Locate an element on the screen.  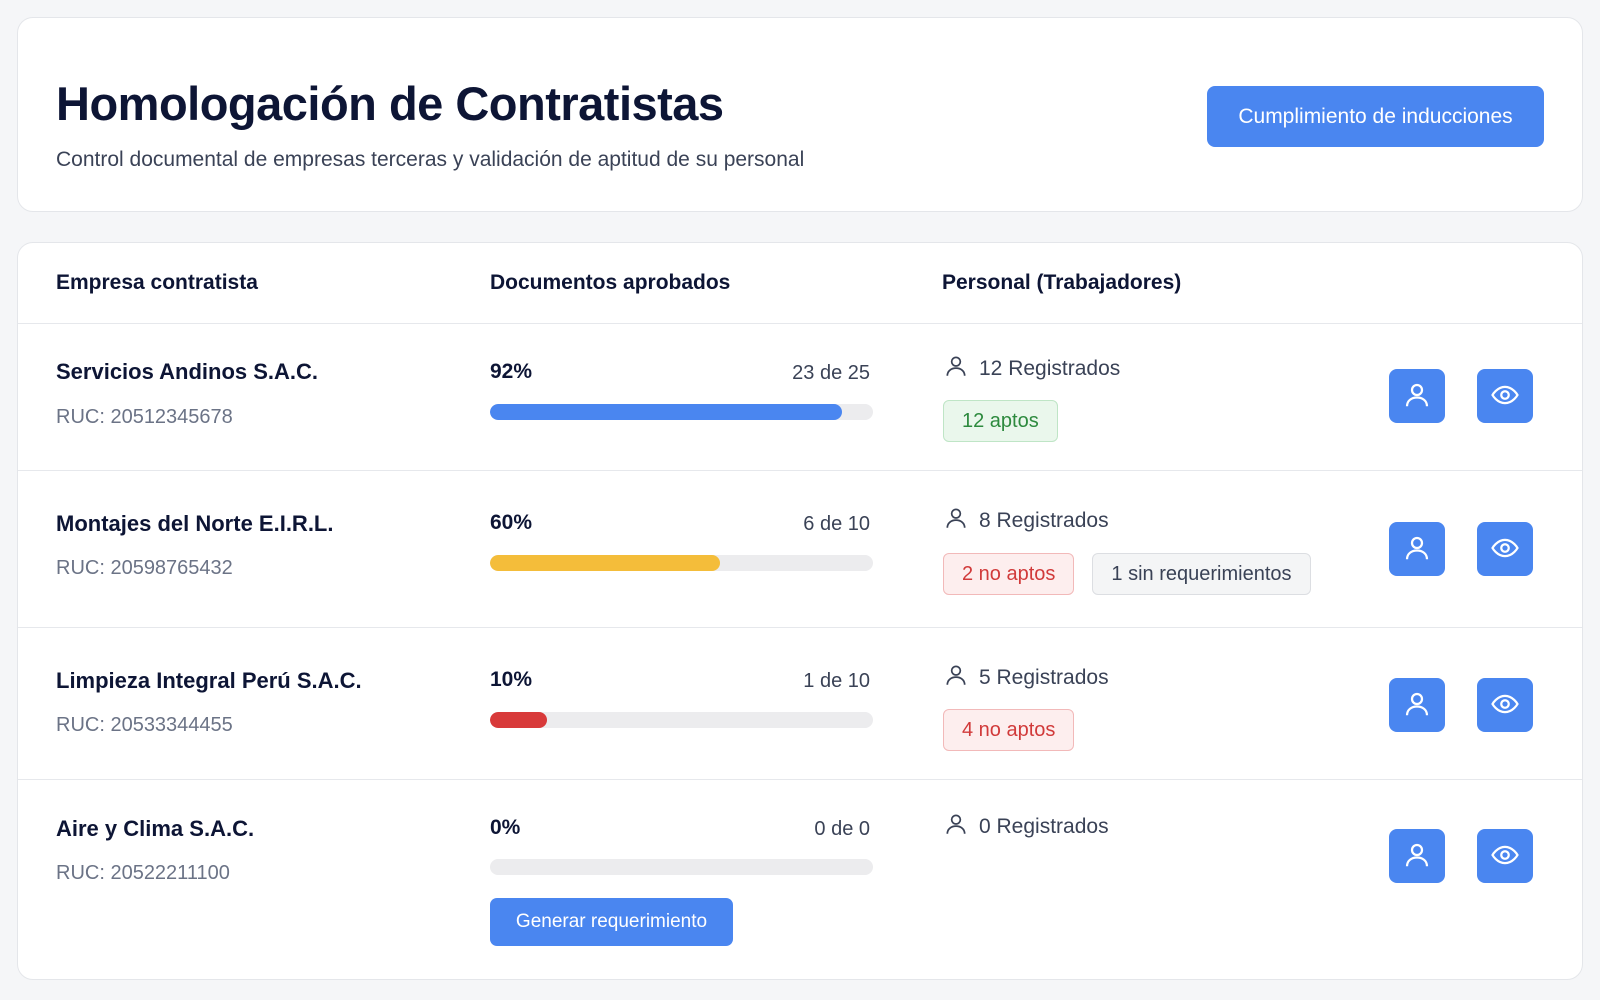
registered-label: 5 Registrados is located at coordinates (1044, 677).